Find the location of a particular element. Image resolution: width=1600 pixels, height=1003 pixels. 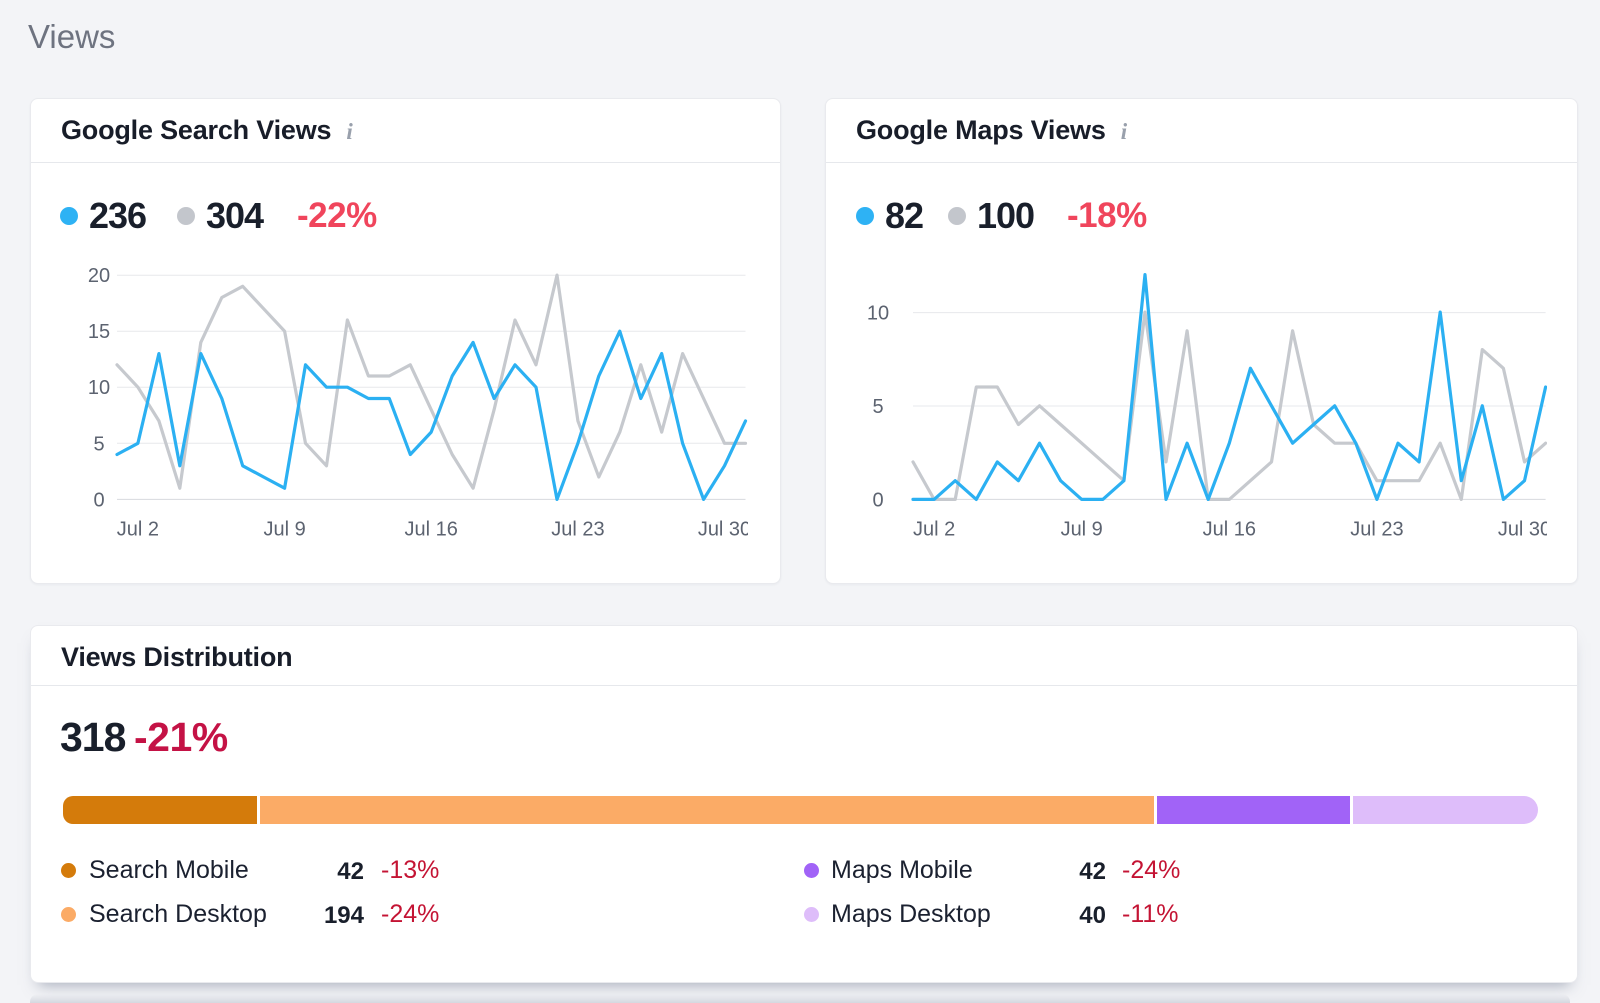

svg-text: 15 is located at coordinates (99, 332).